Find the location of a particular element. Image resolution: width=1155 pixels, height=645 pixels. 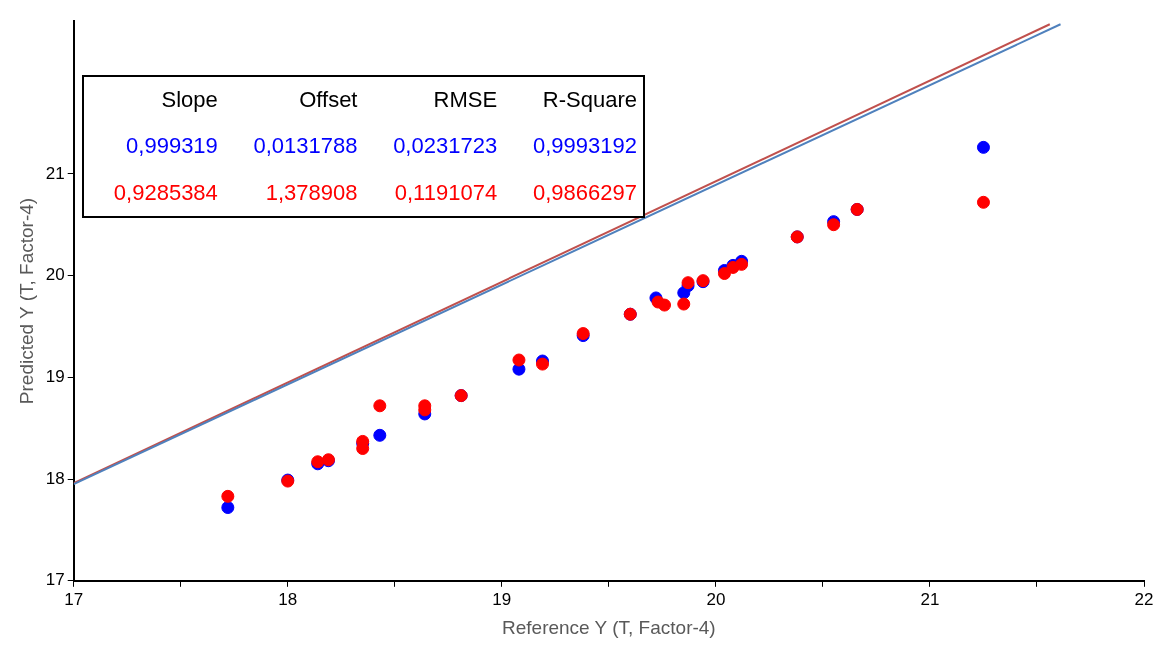

annotation: R-Square is located at coordinates (589, 100).